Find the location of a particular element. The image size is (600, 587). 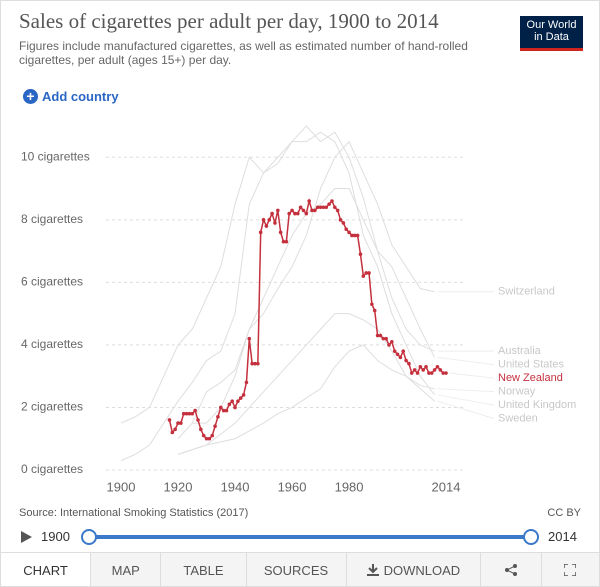

logo-line: in Data is located at coordinates (551, 37).